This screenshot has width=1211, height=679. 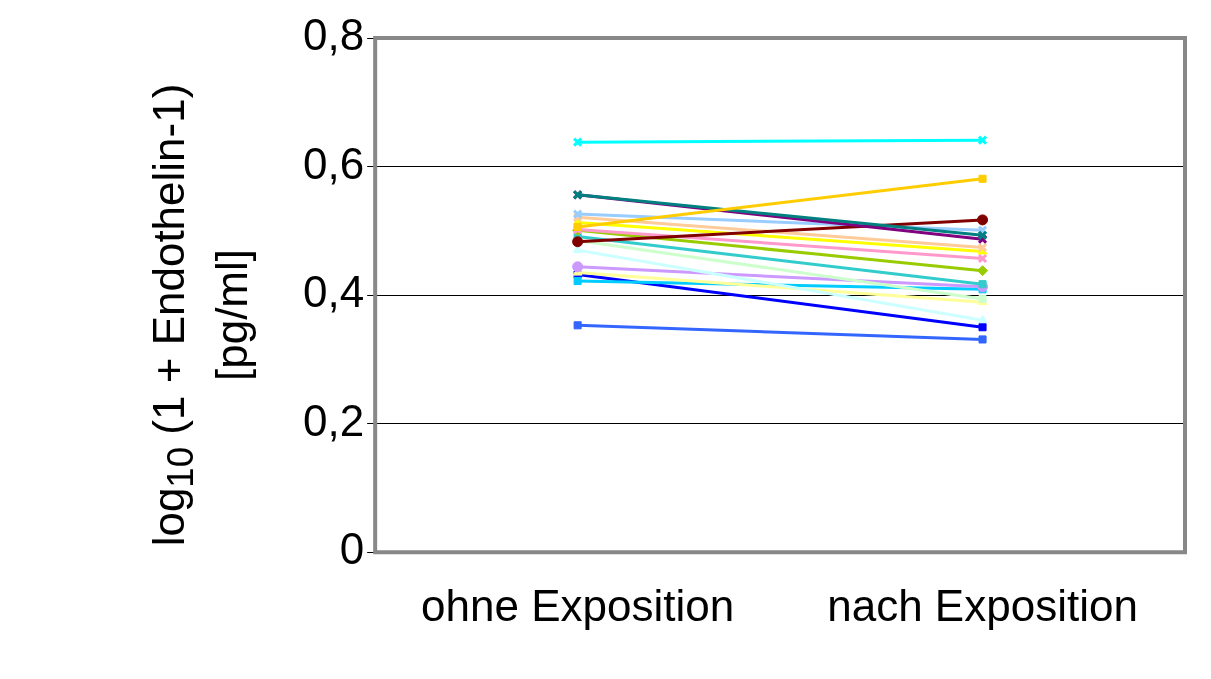 I want to click on x-tick-label: nach Exposition, so click(x=982, y=605).